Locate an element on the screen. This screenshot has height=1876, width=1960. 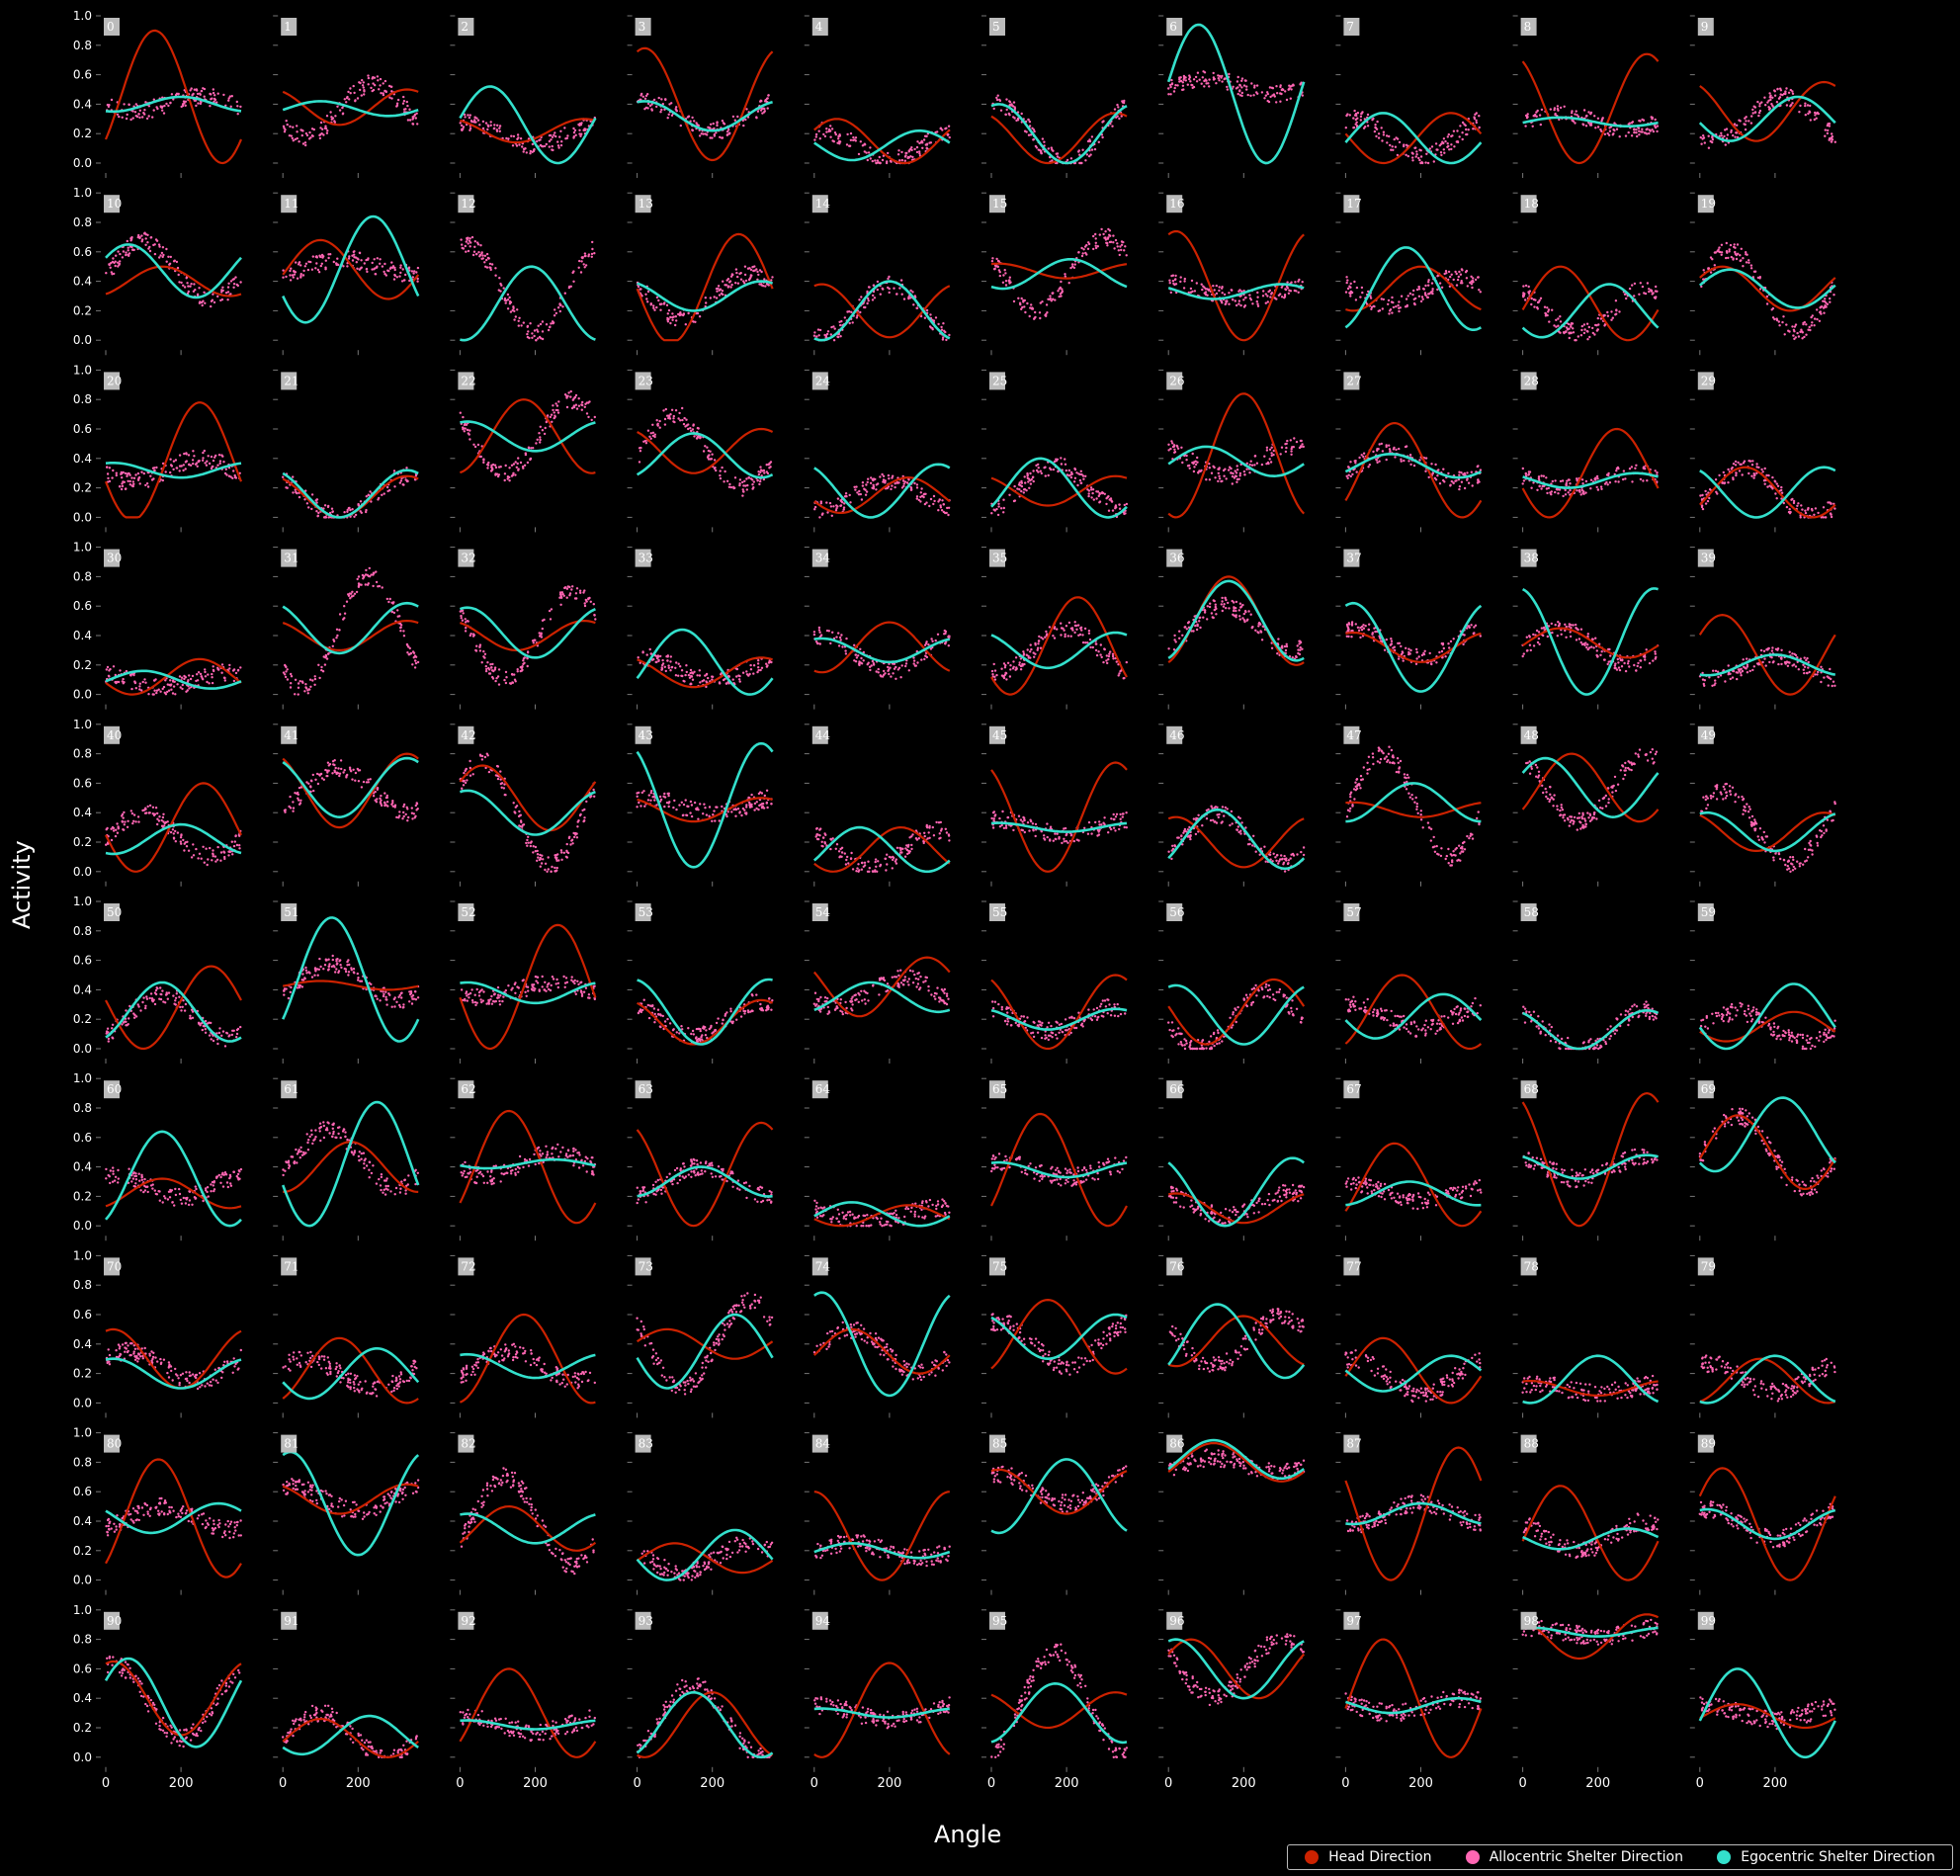
egocentric-curve is located at coordinates (1059, 134).